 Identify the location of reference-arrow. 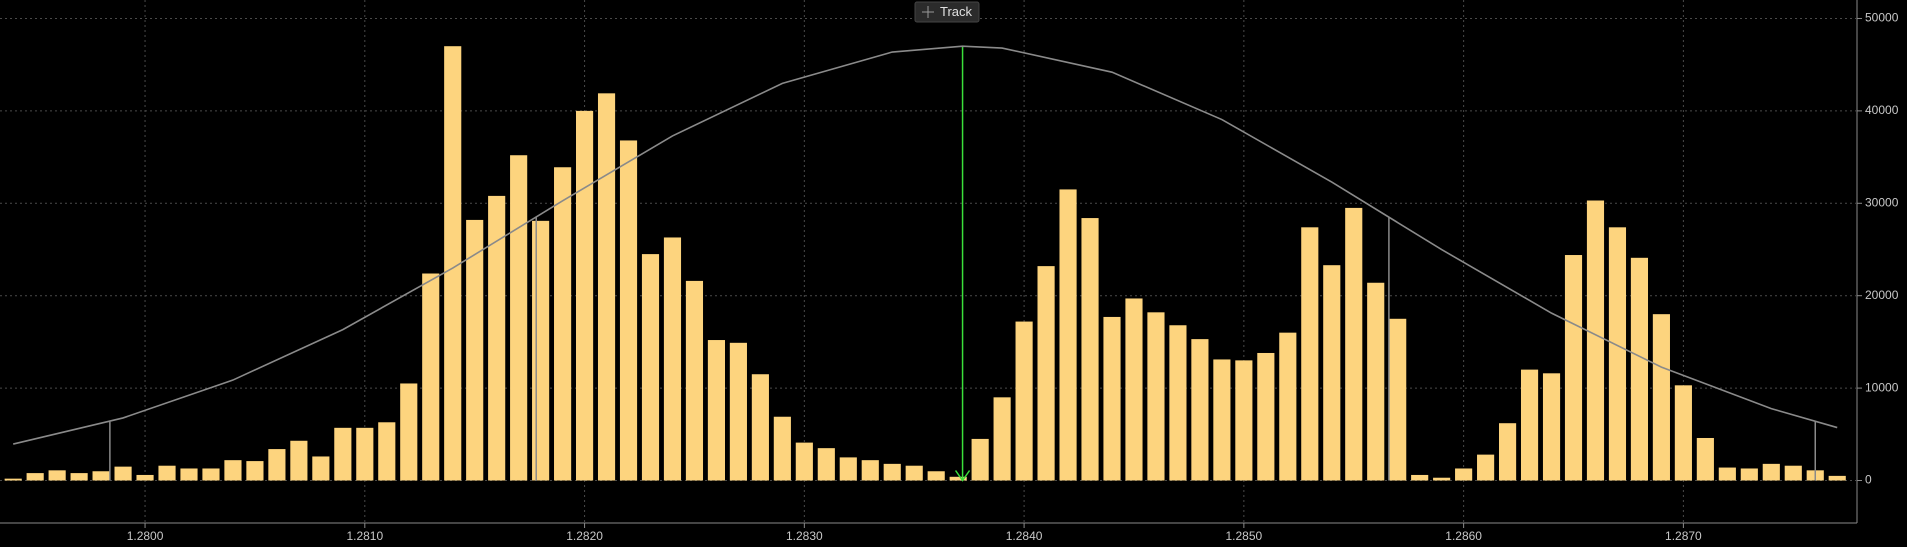
(962, 476).